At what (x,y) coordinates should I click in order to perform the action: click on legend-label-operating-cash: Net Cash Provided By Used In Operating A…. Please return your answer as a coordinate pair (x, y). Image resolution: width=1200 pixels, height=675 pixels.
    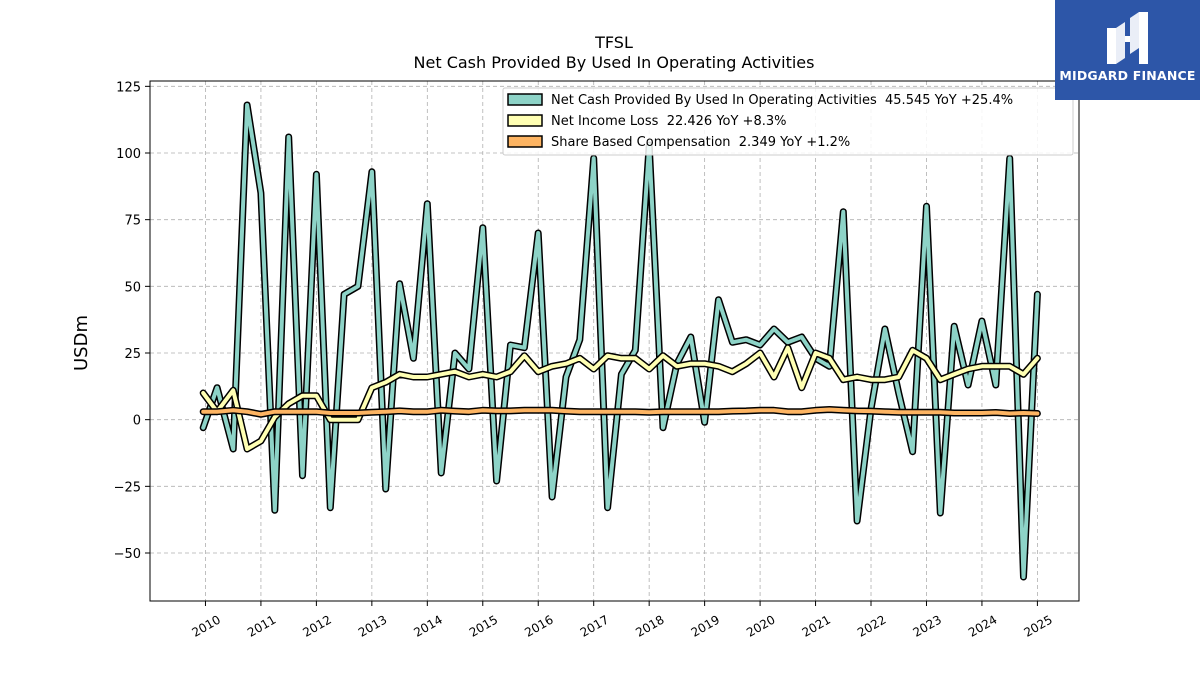
    Looking at the image, I should click on (782, 100).